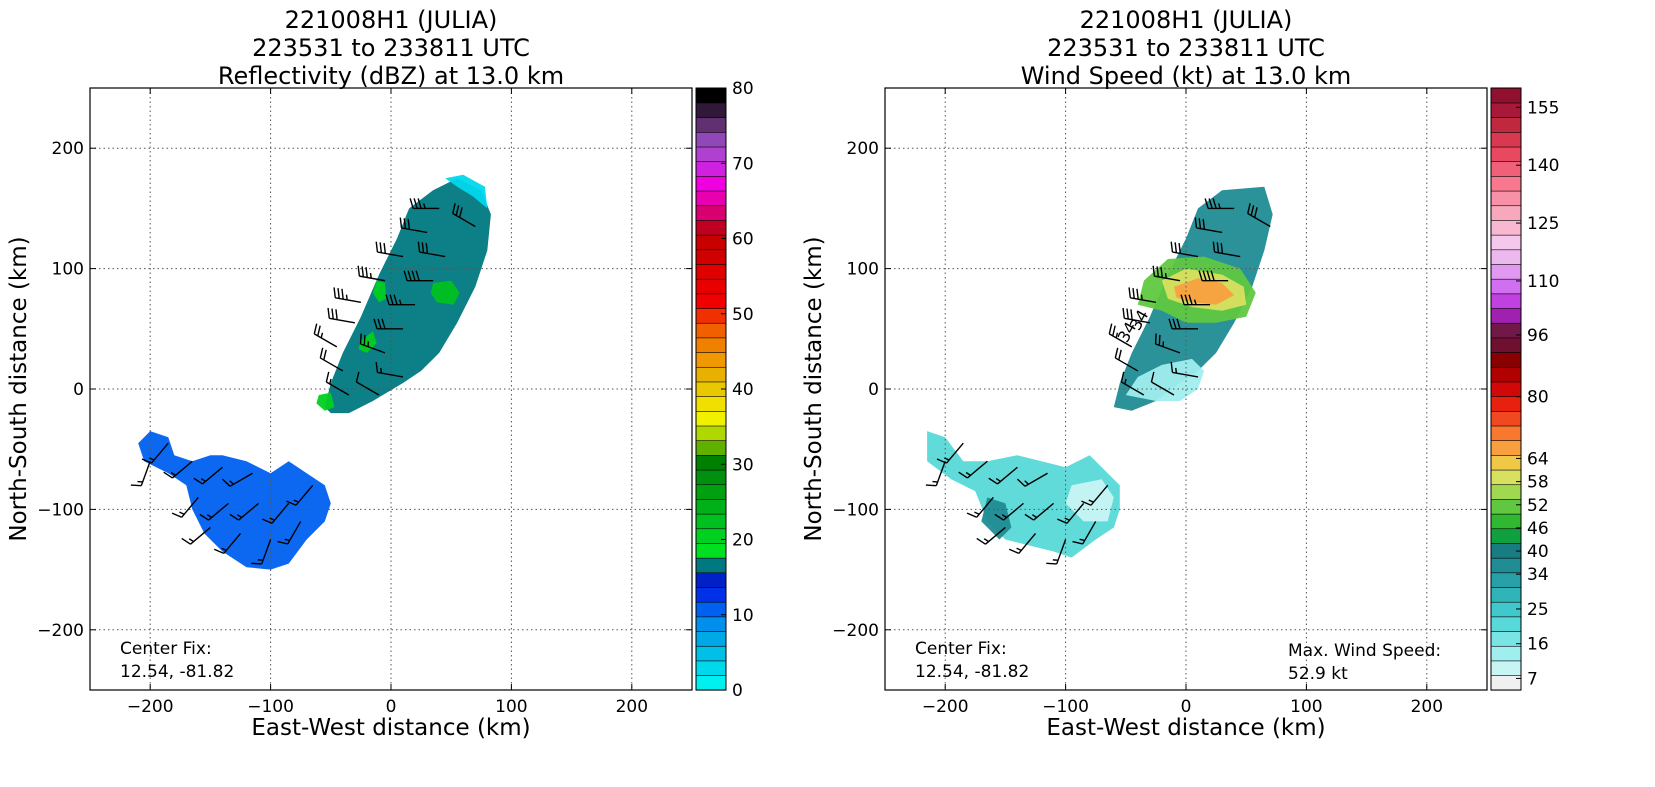 This screenshot has width=1655, height=787. I want to click on right-title-line-2: 223531 to 233811 UTC, so click(1186, 48).